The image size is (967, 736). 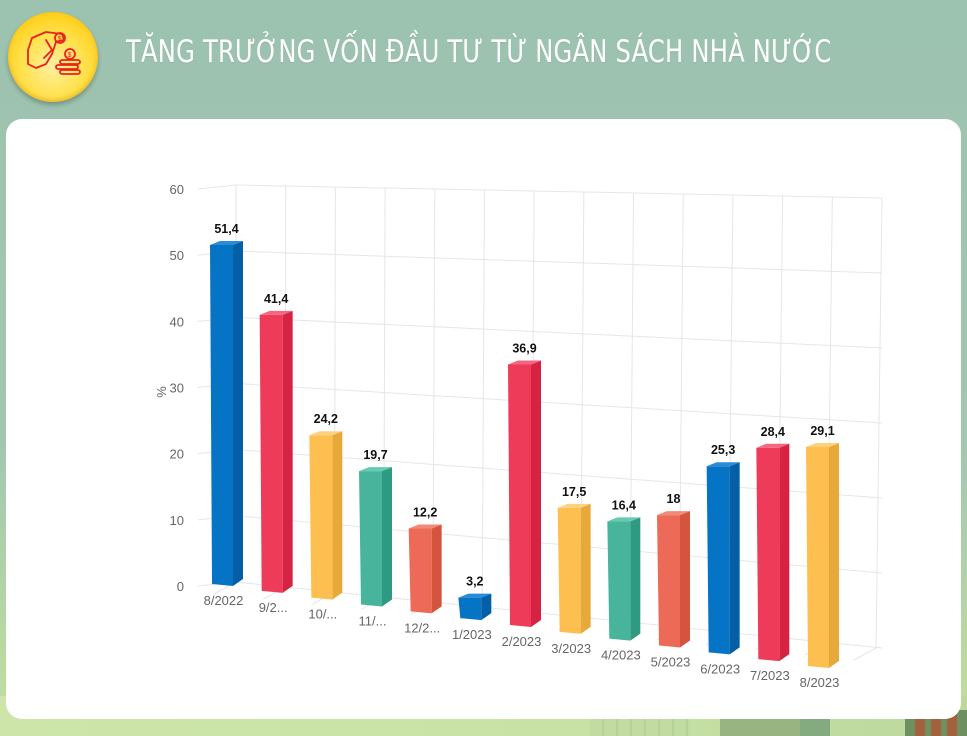 What do you see at coordinates (475, 598) in the screenshot?
I see `bar: 3,2` at bounding box center [475, 598].